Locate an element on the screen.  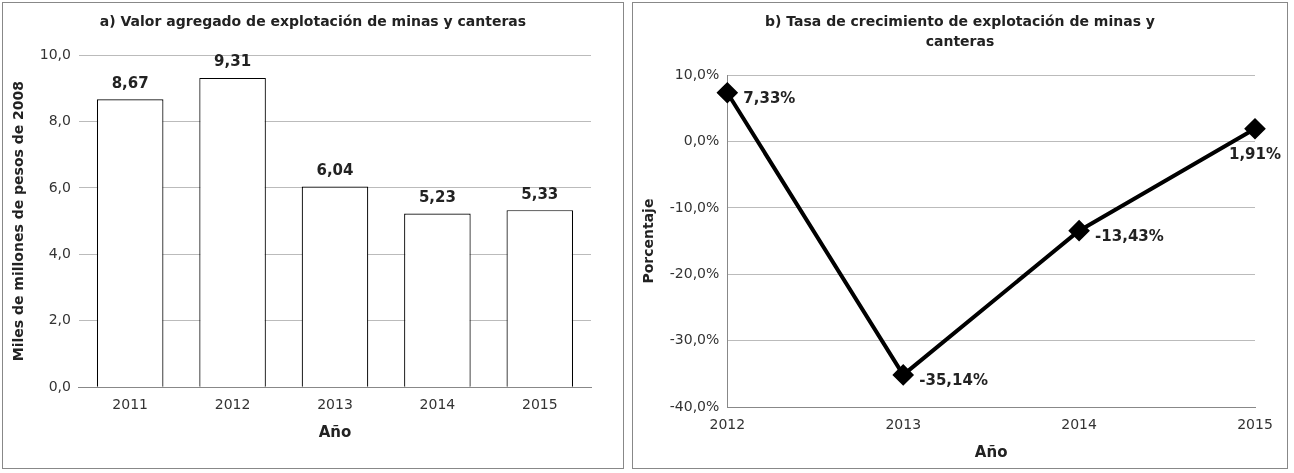
y-tick-label: 2,0 is located at coordinates (59, 319).